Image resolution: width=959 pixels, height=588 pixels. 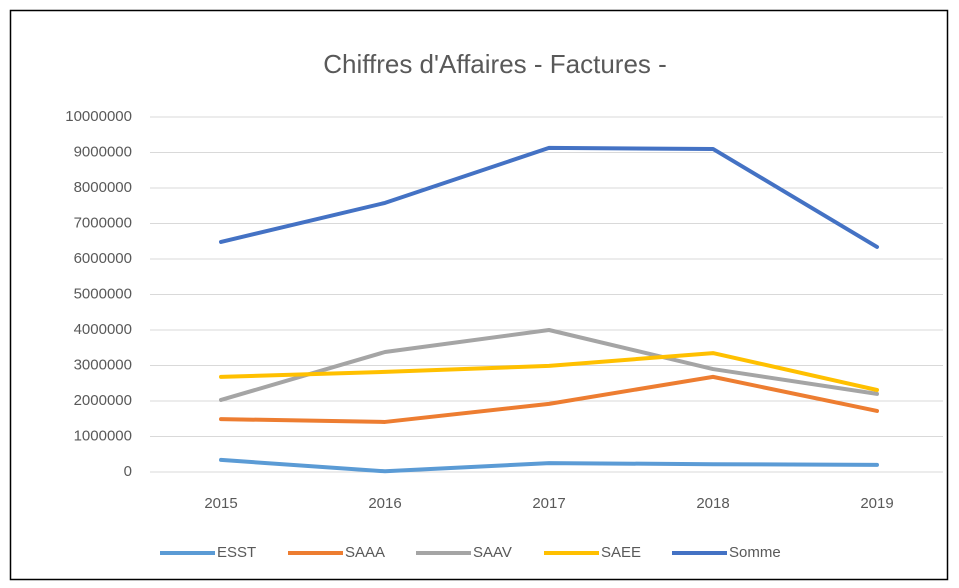 I want to click on y-tick-label: 4000000, so click(x=103, y=329).